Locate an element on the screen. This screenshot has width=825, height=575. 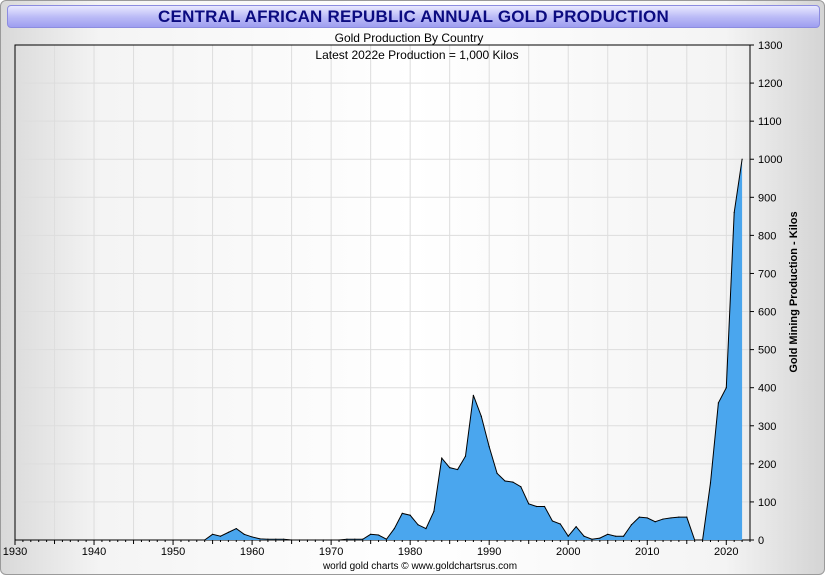
data-point-1998 is located at coordinates (552, 521).